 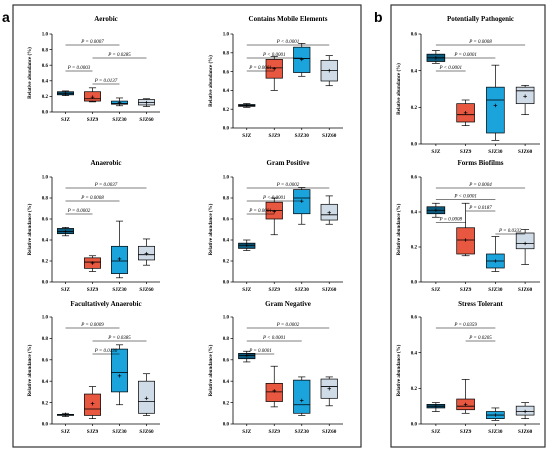 What do you see at coordinates (79, 212) in the screenshot?
I see `comparison-bracket: P = 0.0002` at bounding box center [79, 212].